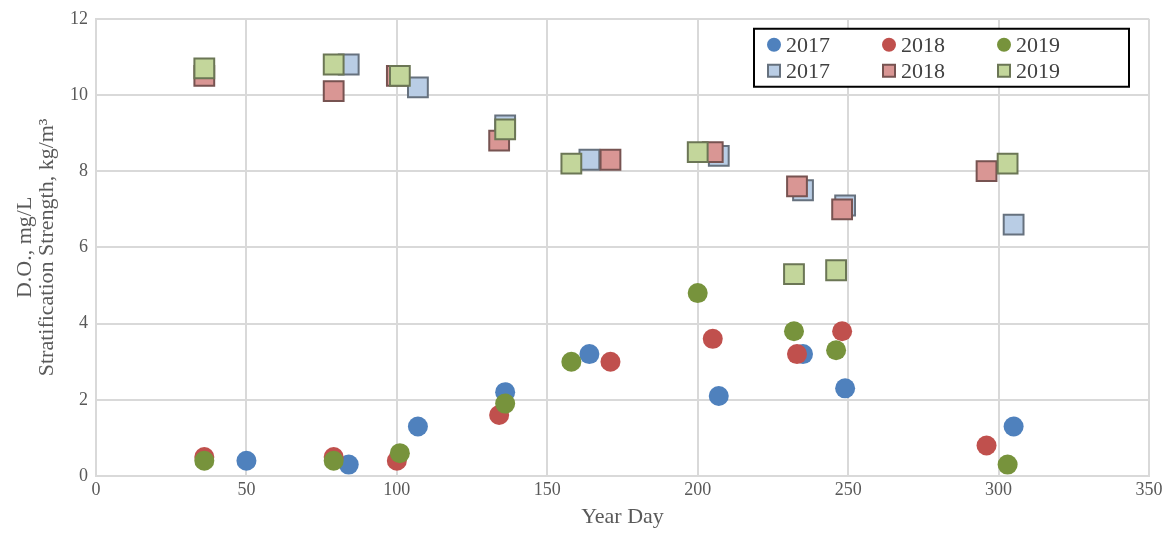 The height and width of the screenshot is (534, 1169). What do you see at coordinates (622, 515) in the screenshot?
I see `x-axis-title: Year Day` at bounding box center [622, 515].